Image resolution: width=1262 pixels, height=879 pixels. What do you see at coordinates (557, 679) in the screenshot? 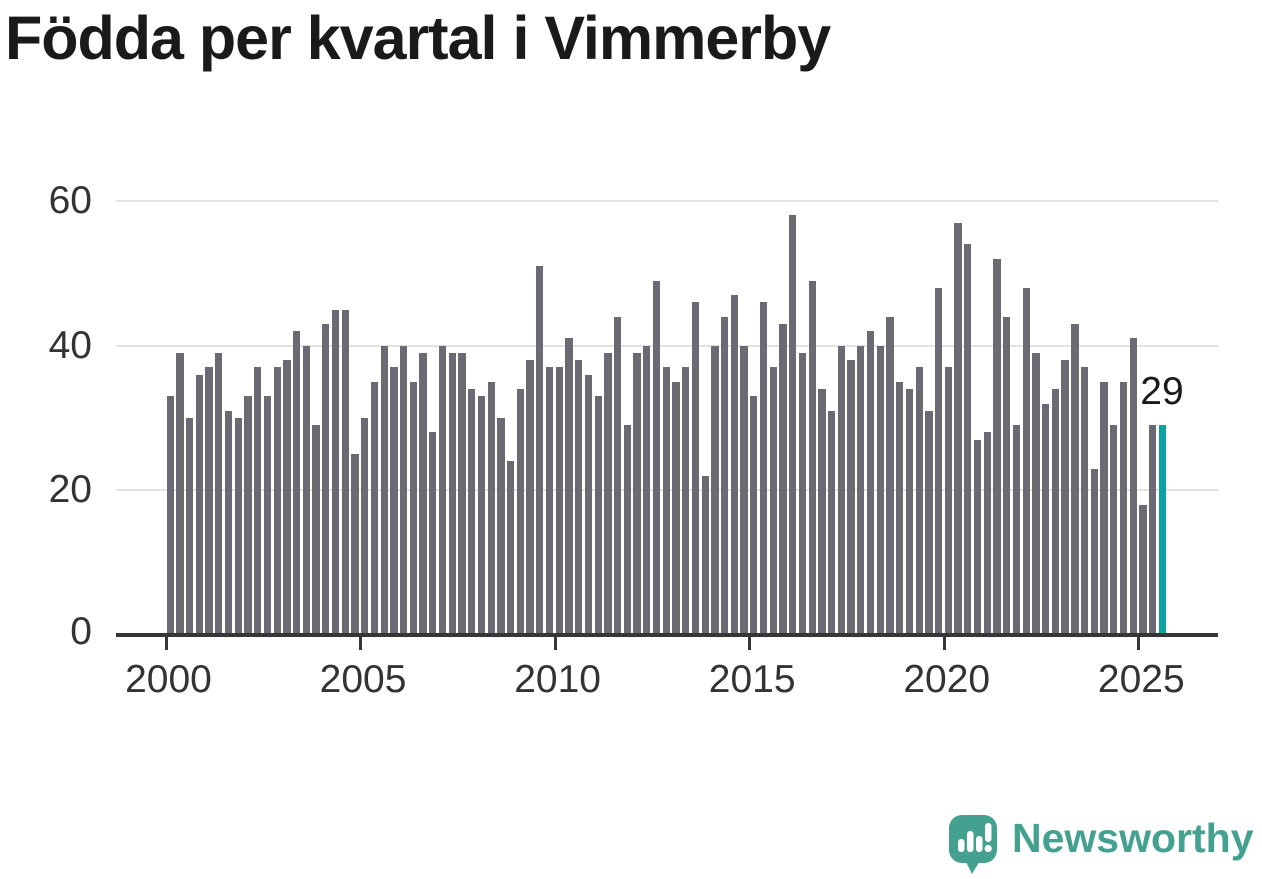
I see `x-axis-label: 2010` at bounding box center [557, 679].